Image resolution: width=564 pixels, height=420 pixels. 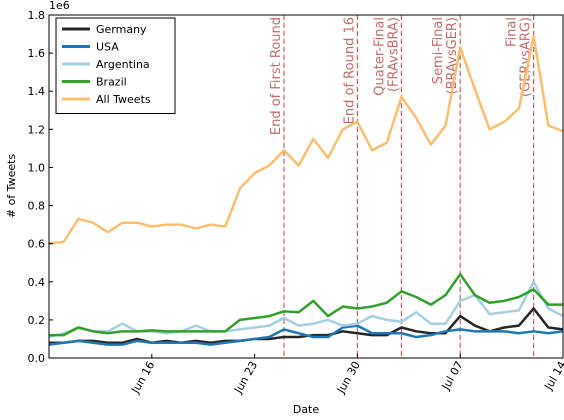 I want to click on annotation-line-text: End of Round 16, so click(x=349, y=70).